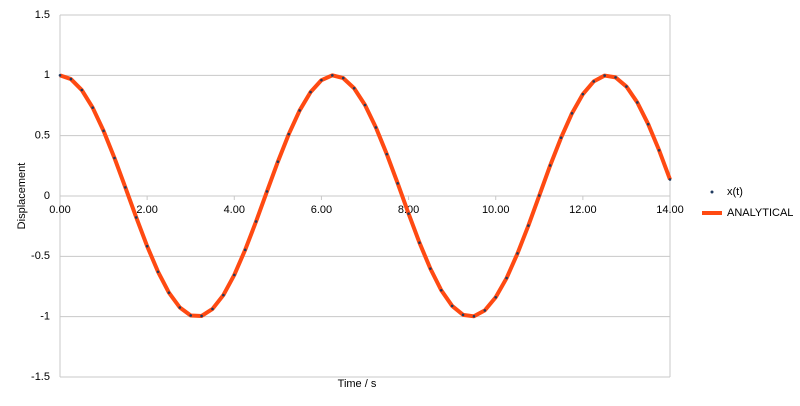 The width and height of the screenshot is (800, 406). What do you see at coordinates (59, 210) in the screenshot?
I see `x-tick-label: 0.00` at bounding box center [59, 210].